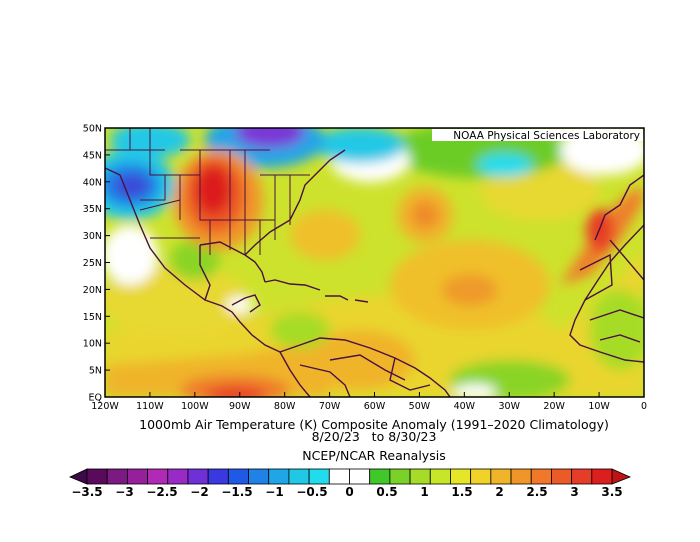  I want to click on lat-label: 35N, so click(92, 209).